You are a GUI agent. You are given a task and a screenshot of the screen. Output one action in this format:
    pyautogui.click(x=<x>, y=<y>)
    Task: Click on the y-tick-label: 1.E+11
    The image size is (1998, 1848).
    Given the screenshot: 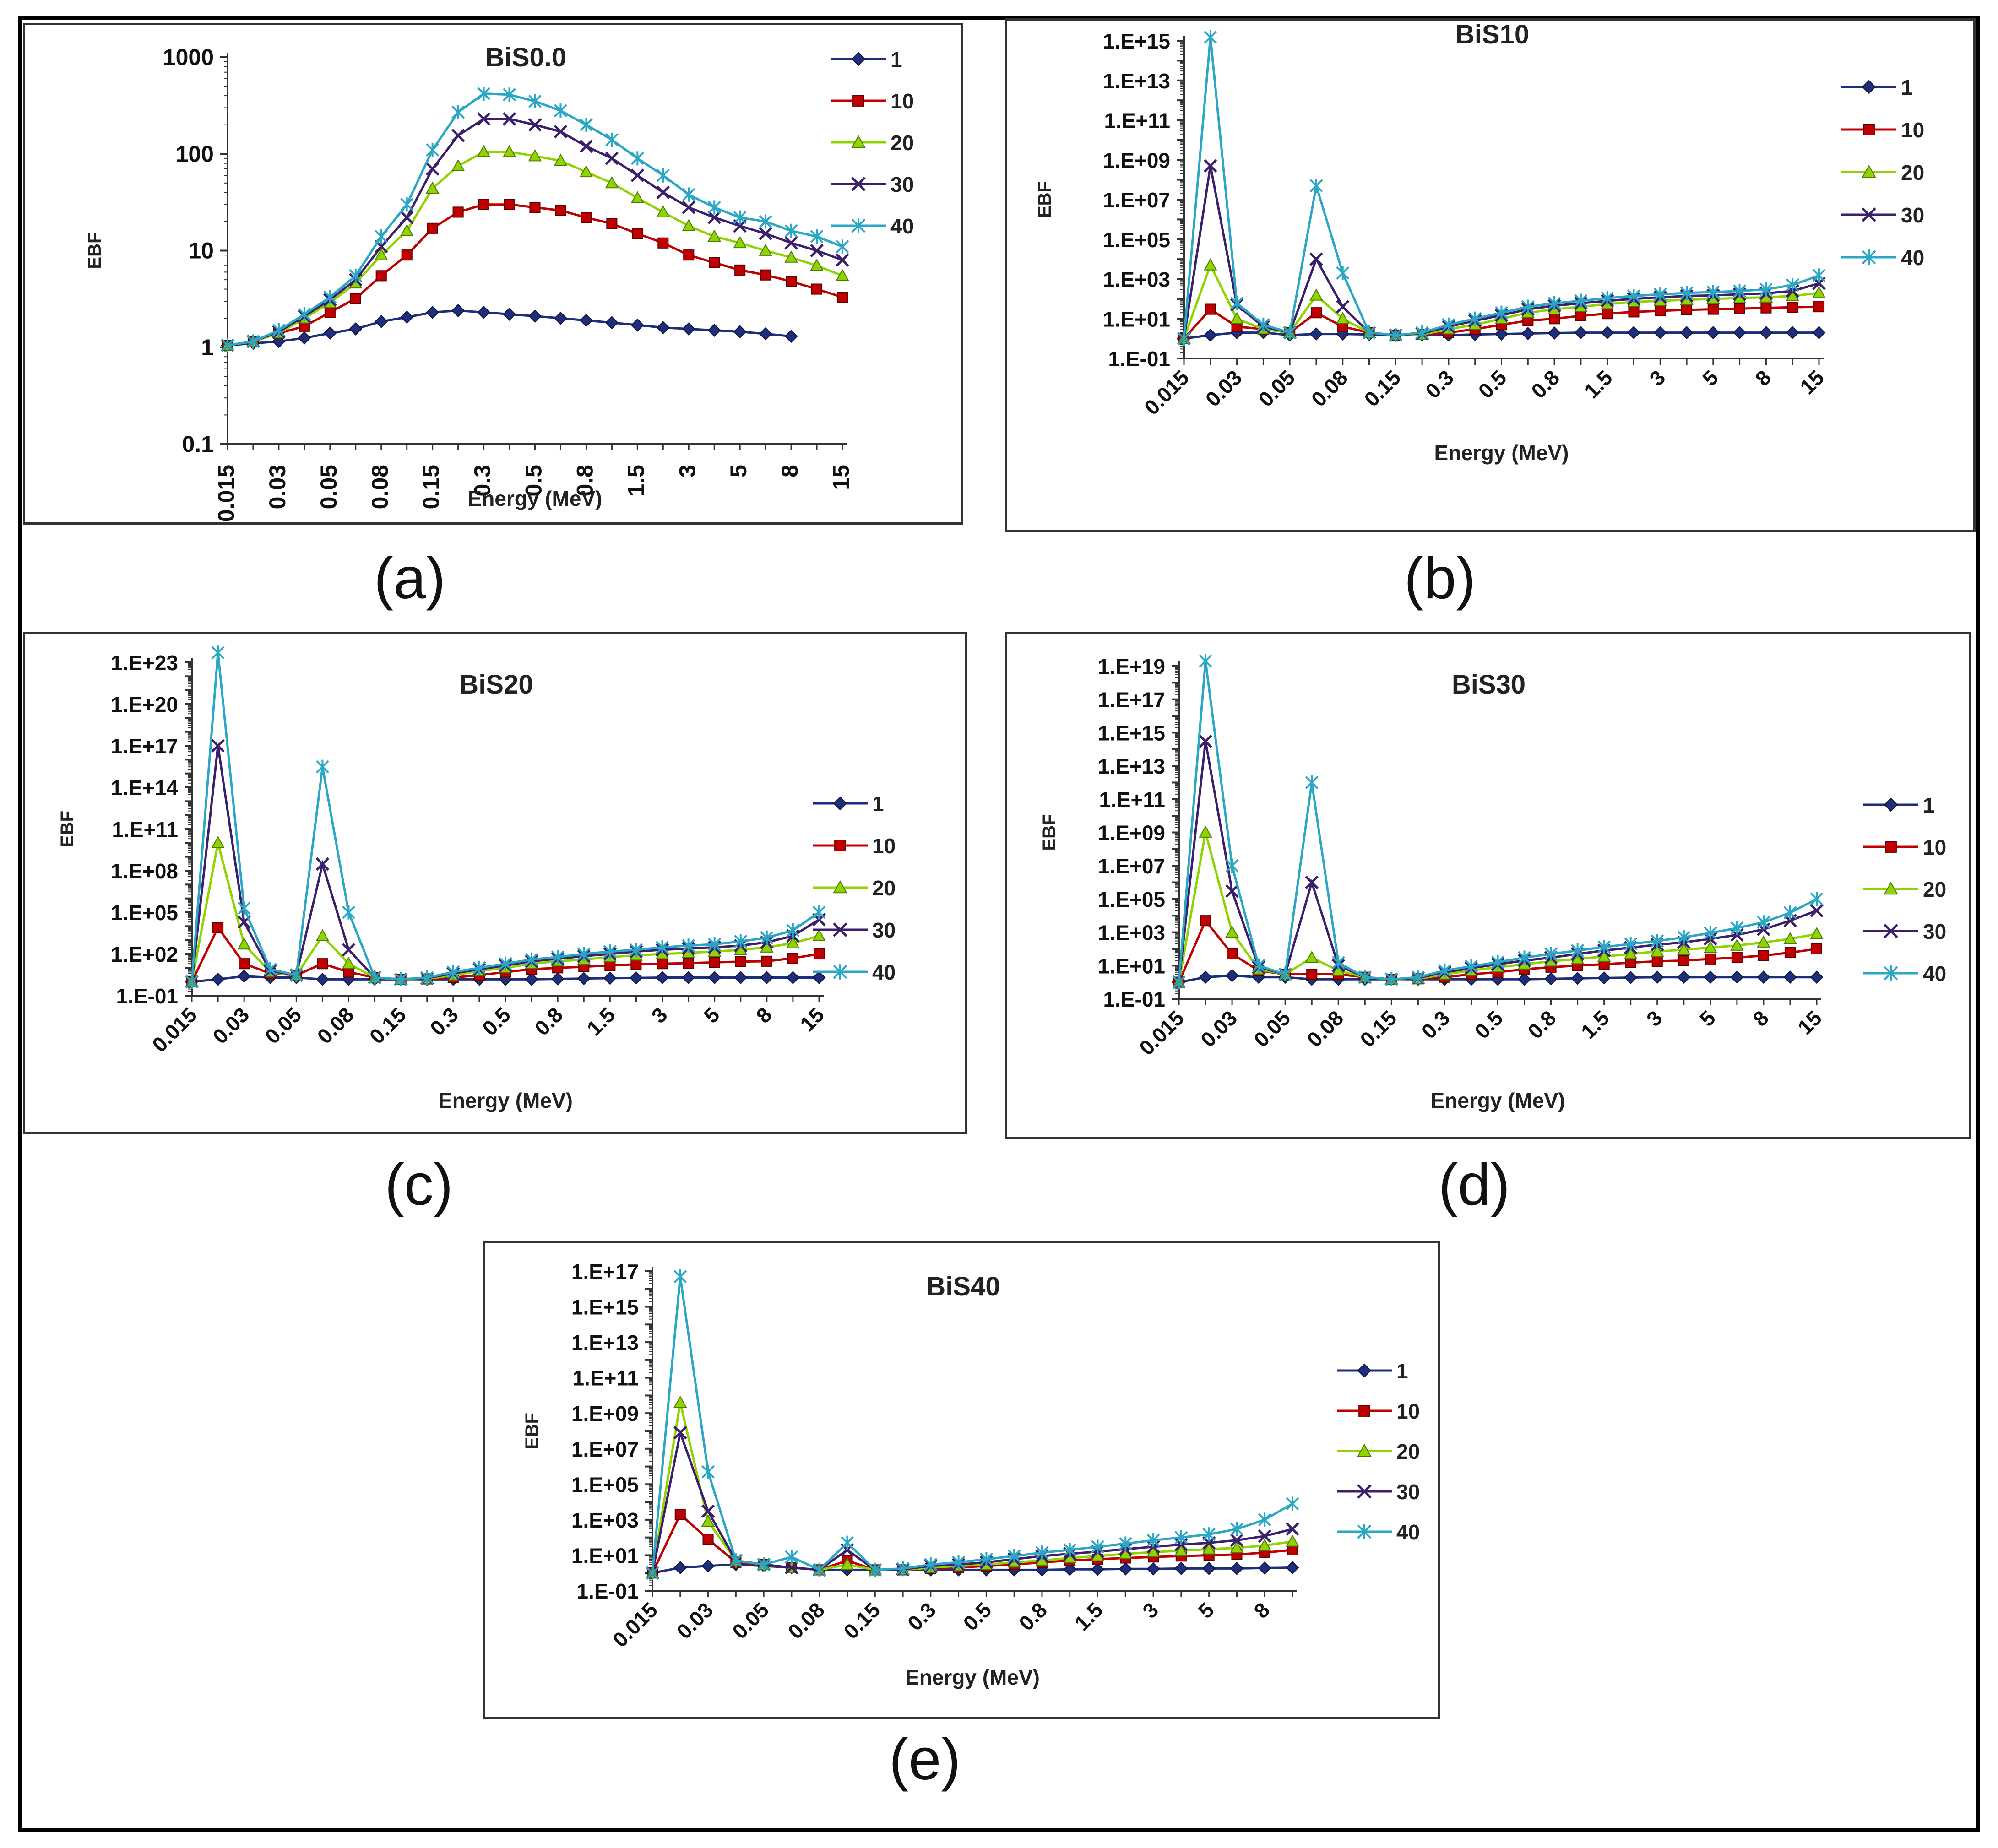 What is the action you would take?
    pyautogui.click(x=1132, y=800)
    